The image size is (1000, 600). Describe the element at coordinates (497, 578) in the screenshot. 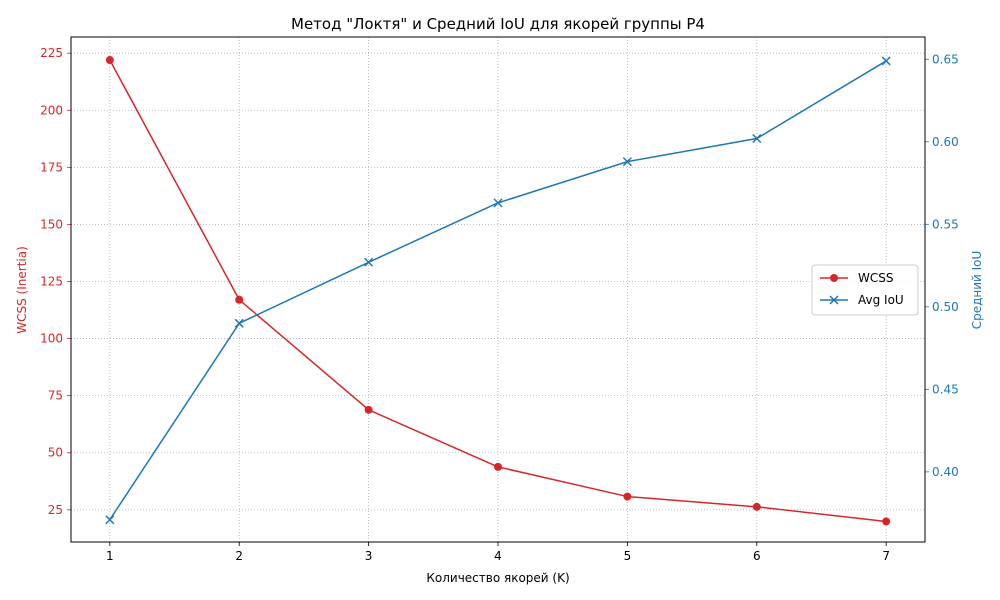

I see `x-axis-label: Количество якорей (K)` at that location.